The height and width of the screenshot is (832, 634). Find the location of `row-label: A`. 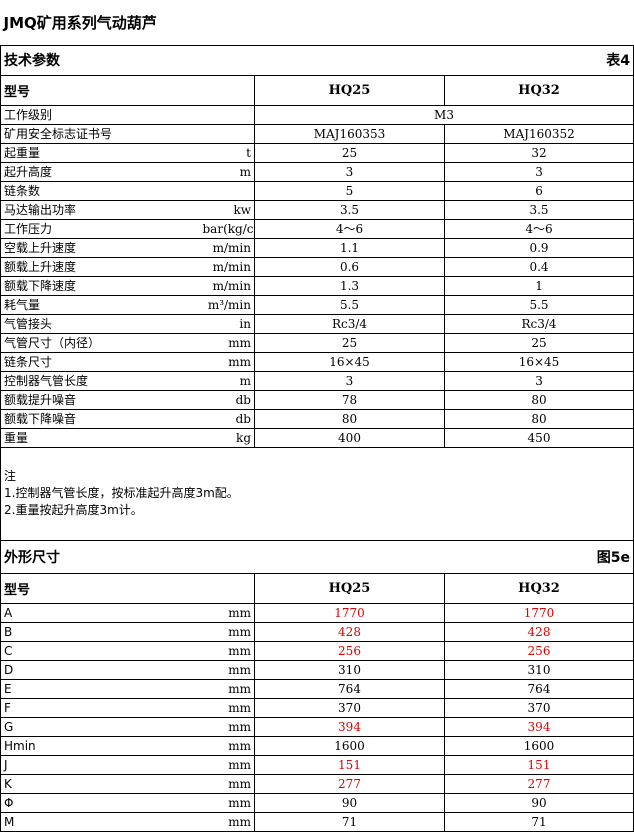

row-label: A is located at coordinates (100, 612).